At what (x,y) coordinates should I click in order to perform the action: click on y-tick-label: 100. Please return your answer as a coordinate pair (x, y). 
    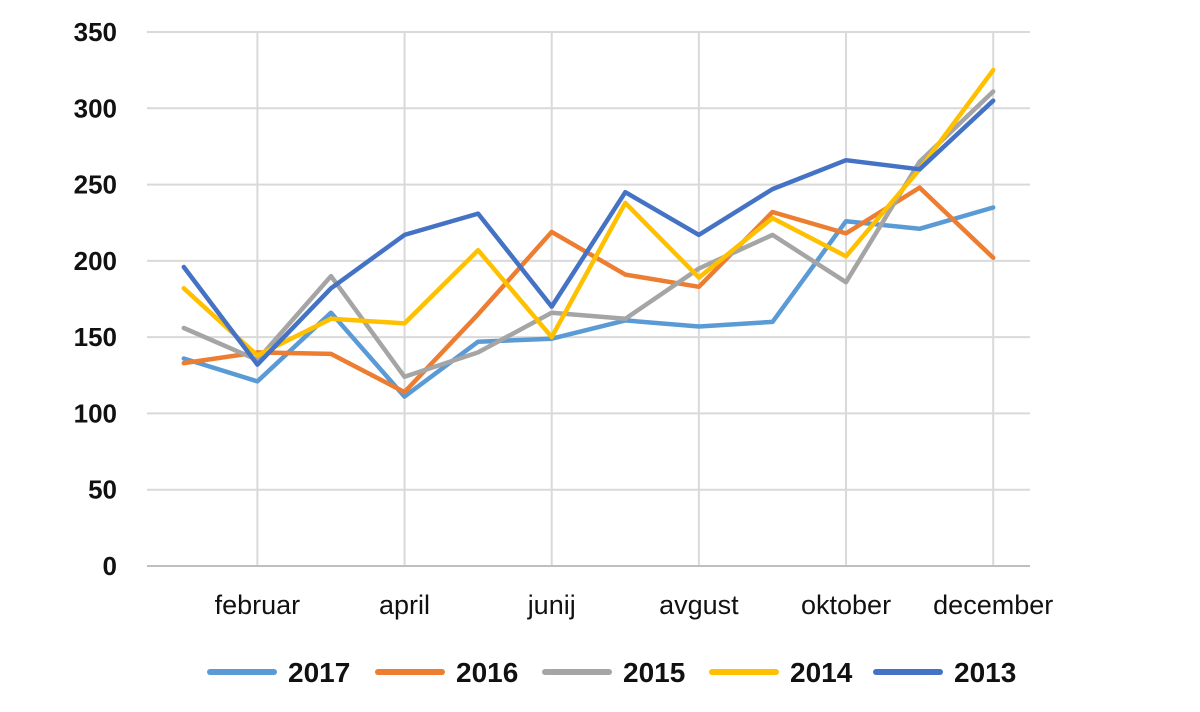
    Looking at the image, I should click on (95, 413).